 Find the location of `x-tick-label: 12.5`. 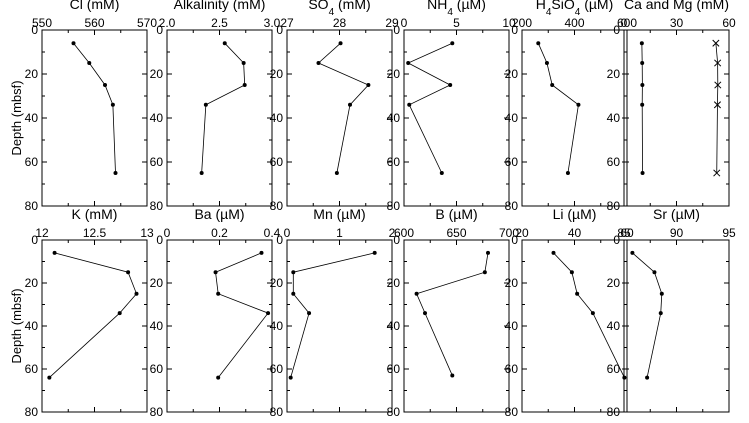

x-tick-label: 12.5 is located at coordinates (95, 233).